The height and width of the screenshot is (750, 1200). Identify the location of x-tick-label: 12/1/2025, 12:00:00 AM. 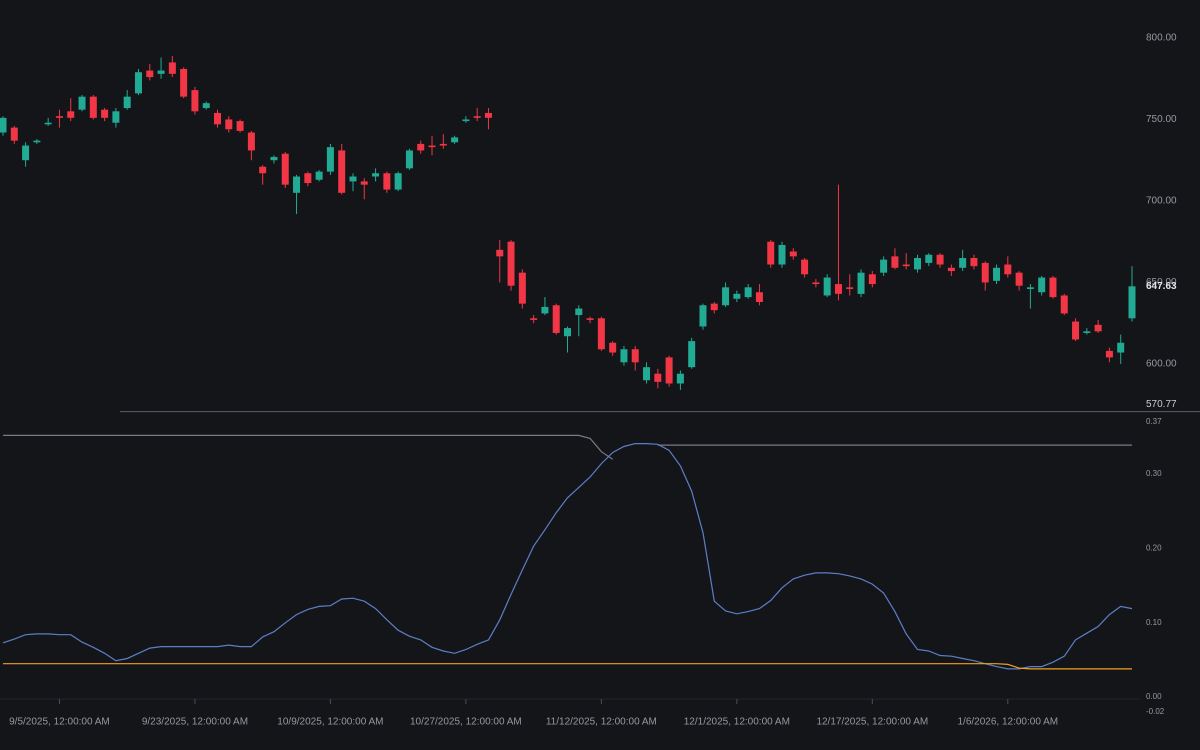
(737, 722).